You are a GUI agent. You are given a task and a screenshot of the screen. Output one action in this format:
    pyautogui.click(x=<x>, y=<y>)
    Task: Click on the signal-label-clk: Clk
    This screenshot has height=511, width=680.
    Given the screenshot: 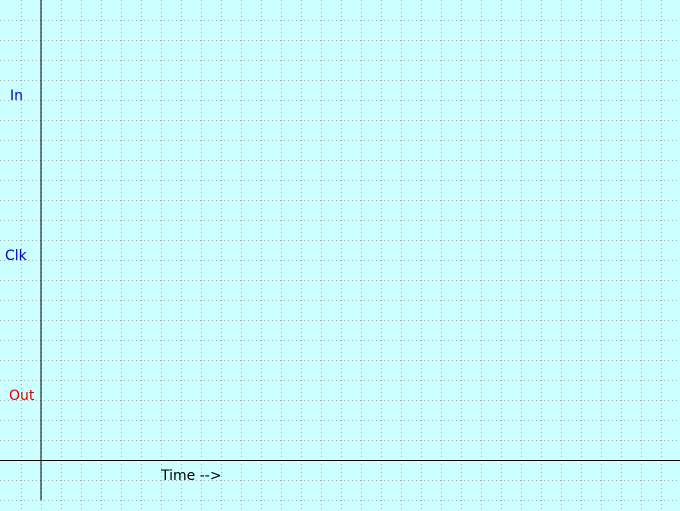 What is the action you would take?
    pyautogui.click(x=16, y=256)
    